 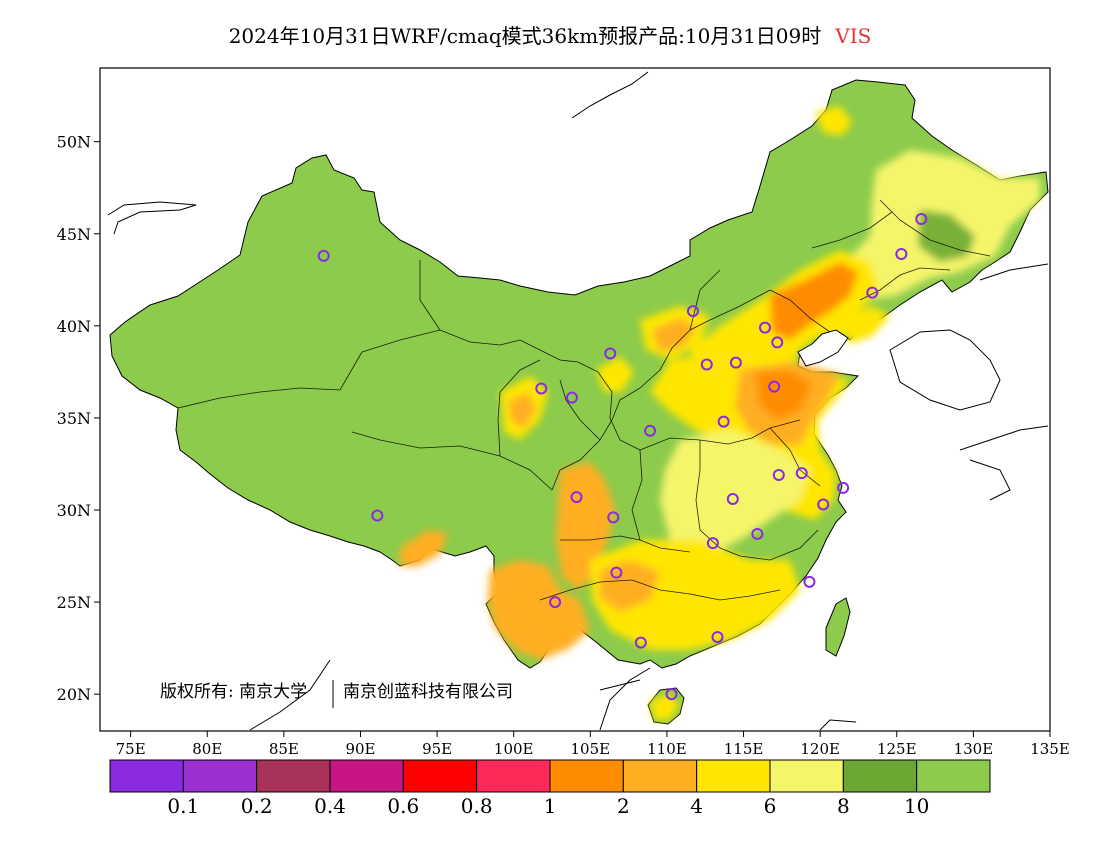 I want to click on lat-tick-label: 50N, so click(x=74, y=142).